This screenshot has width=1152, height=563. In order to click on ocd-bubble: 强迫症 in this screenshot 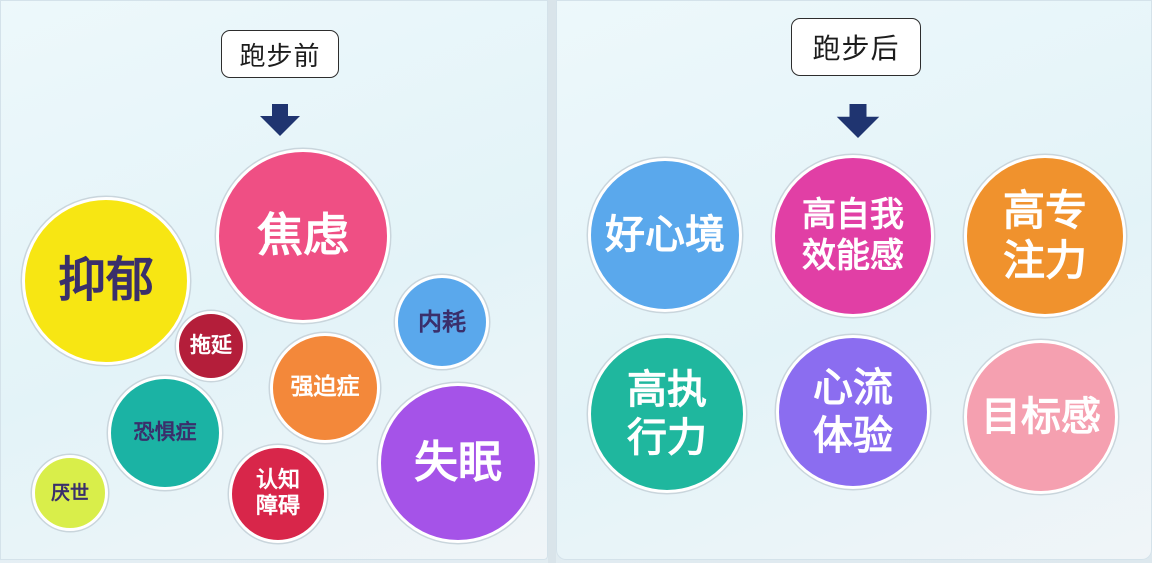, I will do `click(325, 388)`.